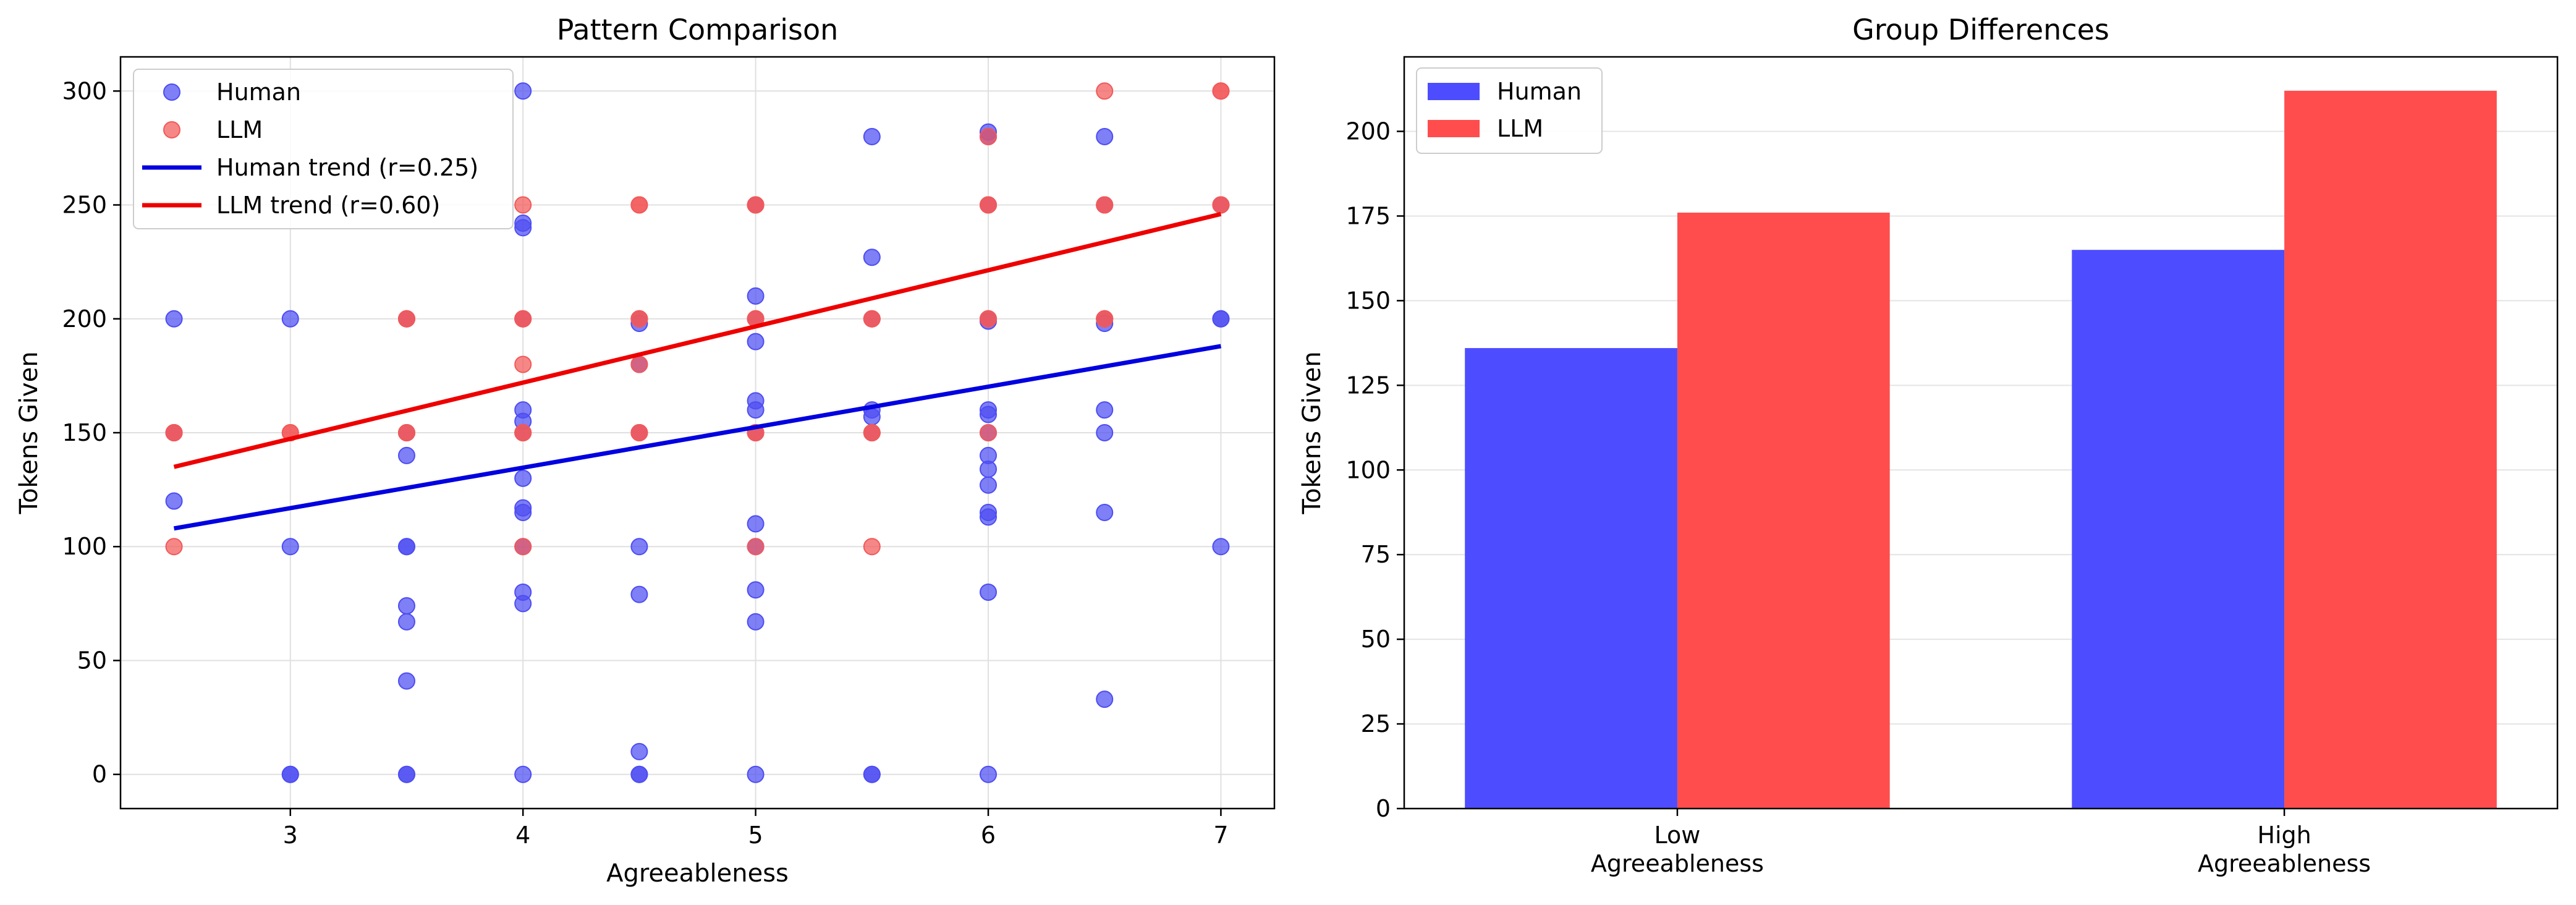 The width and height of the screenshot is (2576, 905). Describe the element at coordinates (29, 433) in the screenshot. I see `scatter-y-axis-label: Tokens Given` at that location.